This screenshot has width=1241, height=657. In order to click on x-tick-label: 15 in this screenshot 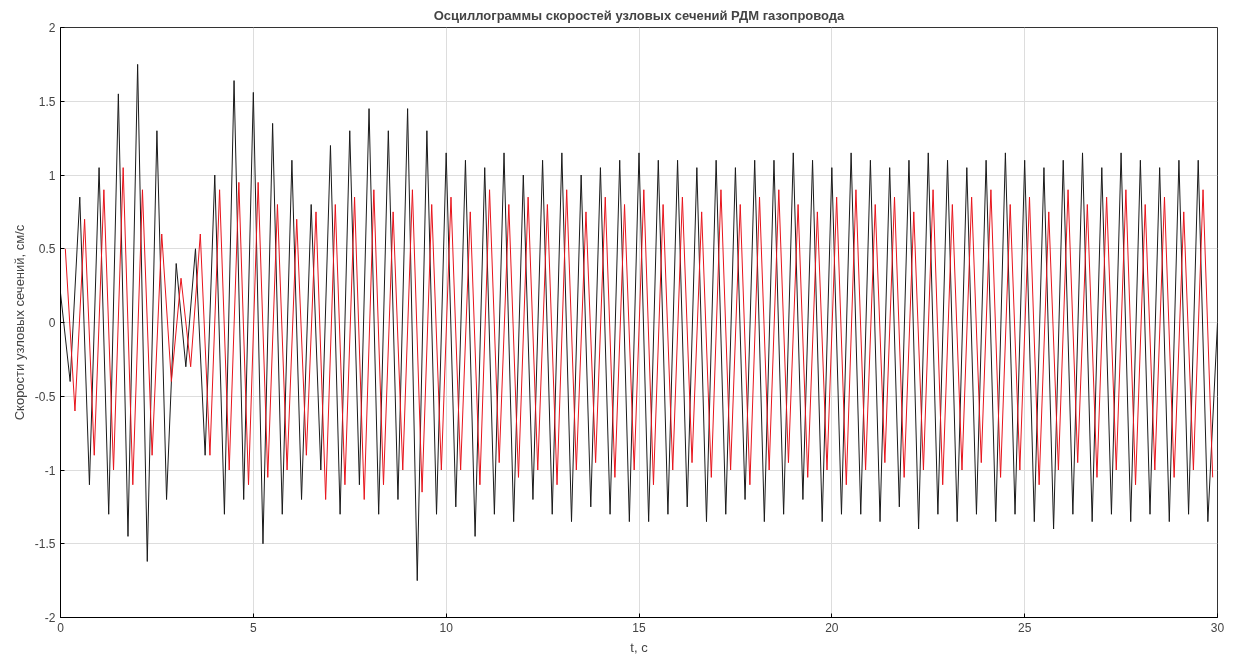, I will do `click(639, 627)`.